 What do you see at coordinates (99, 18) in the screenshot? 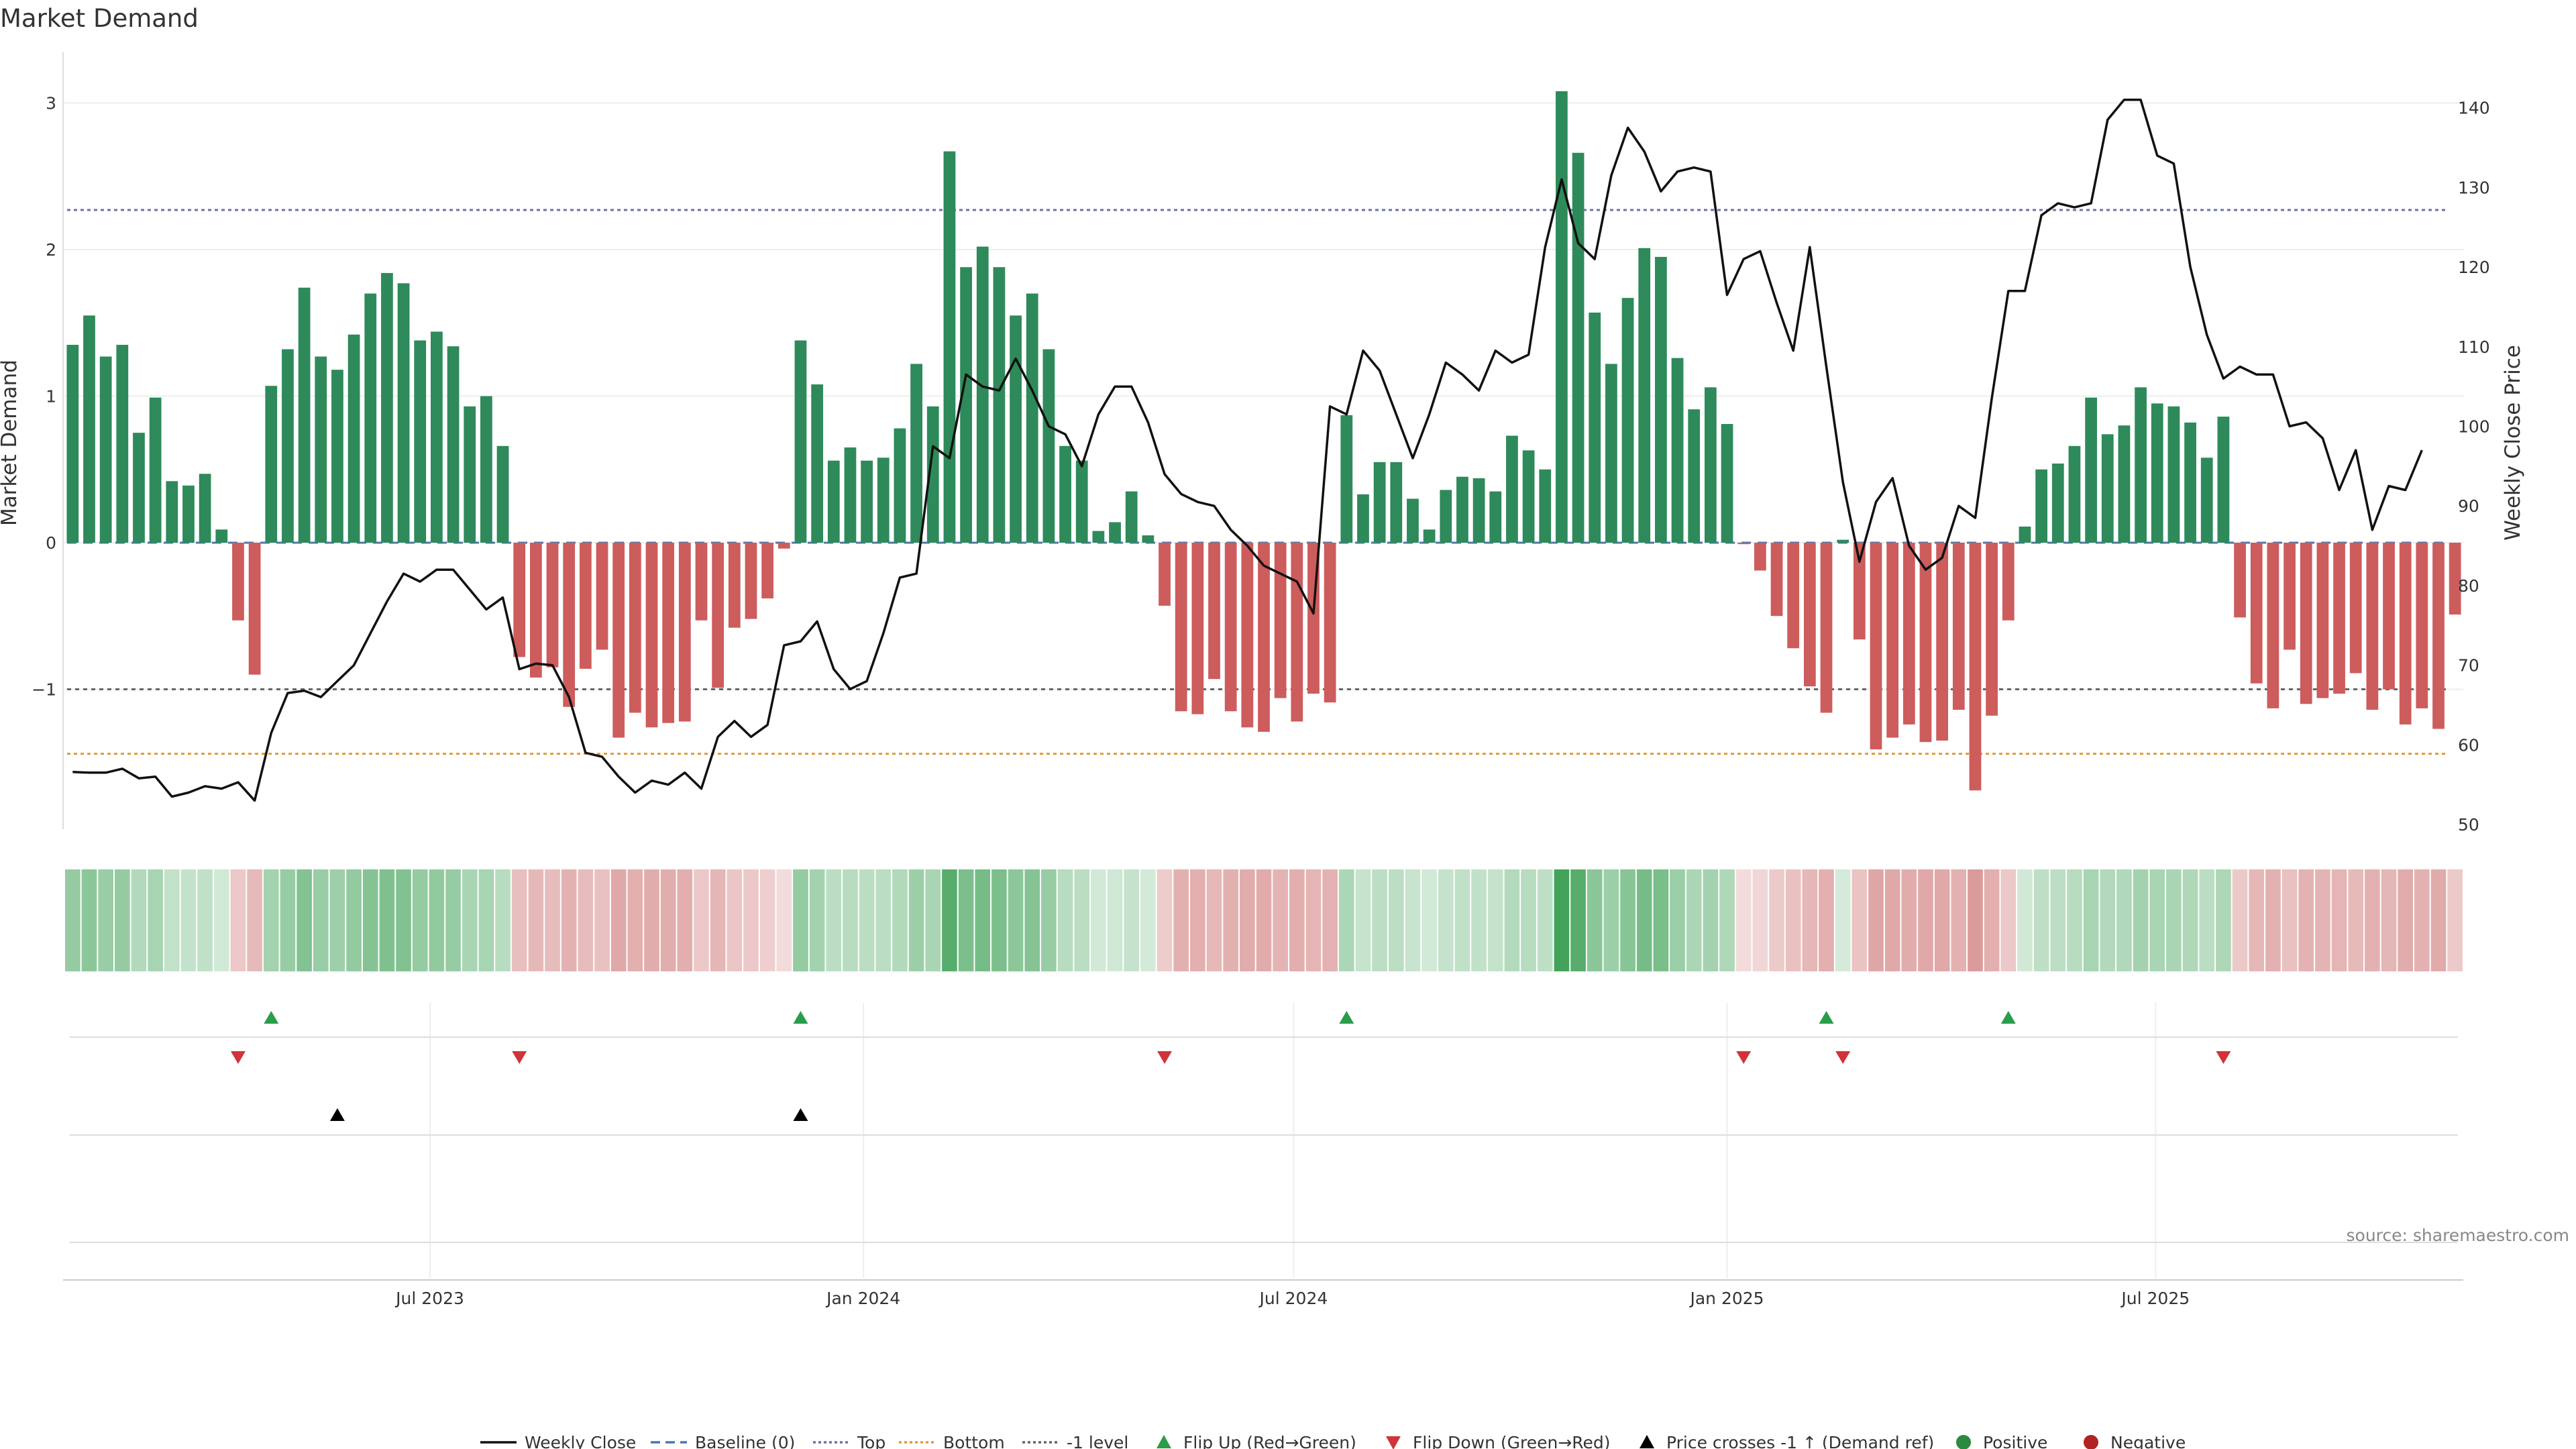
I see `chart-title: Market Demand` at bounding box center [99, 18].